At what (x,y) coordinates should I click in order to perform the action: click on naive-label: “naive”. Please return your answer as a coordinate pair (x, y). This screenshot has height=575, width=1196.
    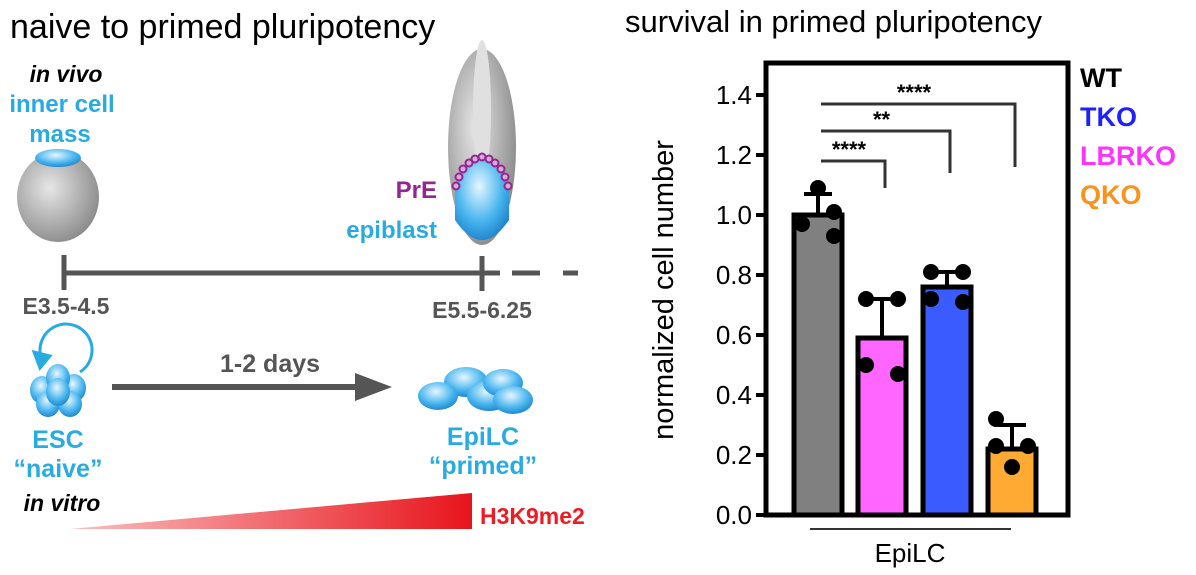
    Looking at the image, I should click on (58, 469).